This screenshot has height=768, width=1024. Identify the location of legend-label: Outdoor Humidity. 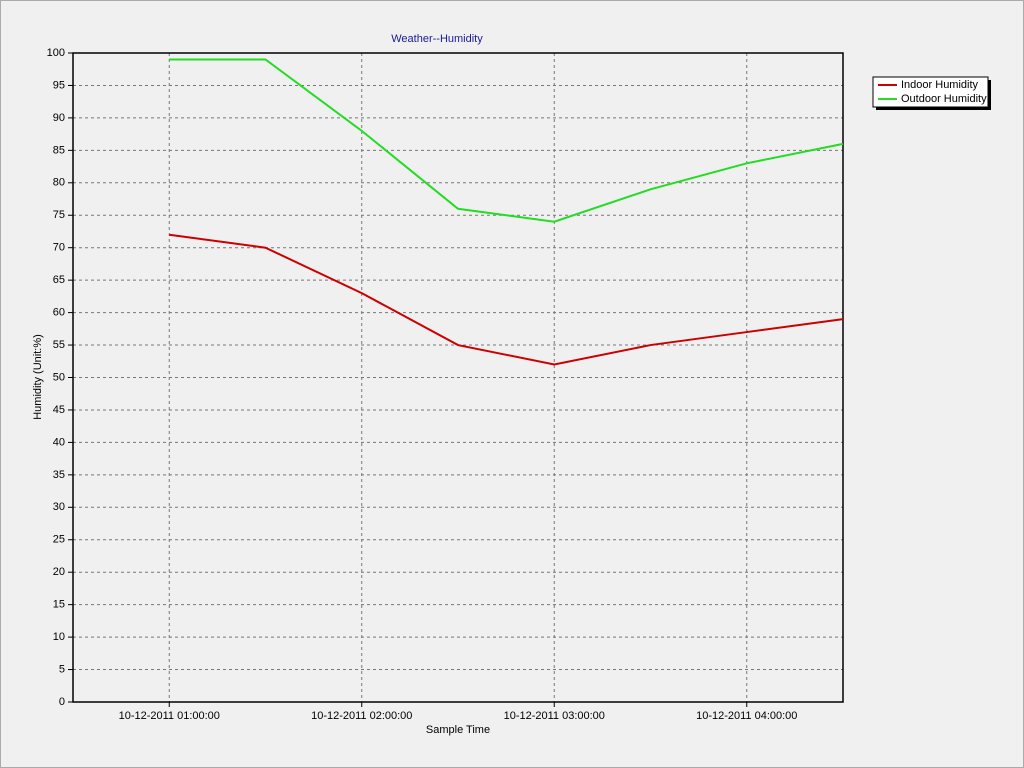
(944, 99).